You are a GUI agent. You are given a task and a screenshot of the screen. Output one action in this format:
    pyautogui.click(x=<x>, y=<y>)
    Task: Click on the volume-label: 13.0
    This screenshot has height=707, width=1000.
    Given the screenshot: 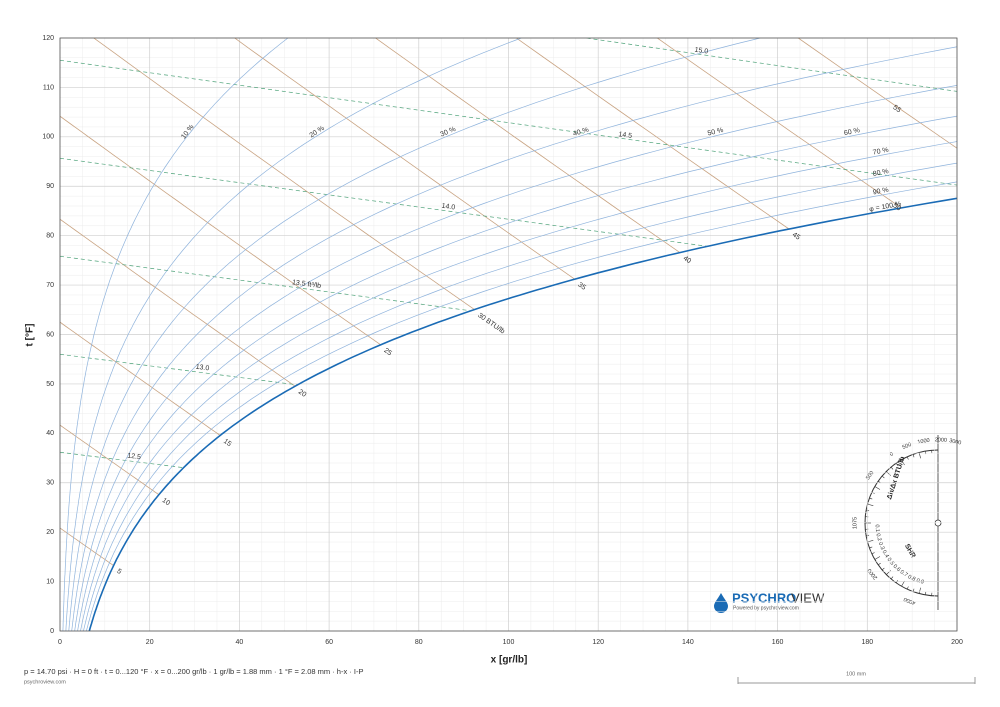 What is the action you would take?
    pyautogui.click(x=202, y=368)
    